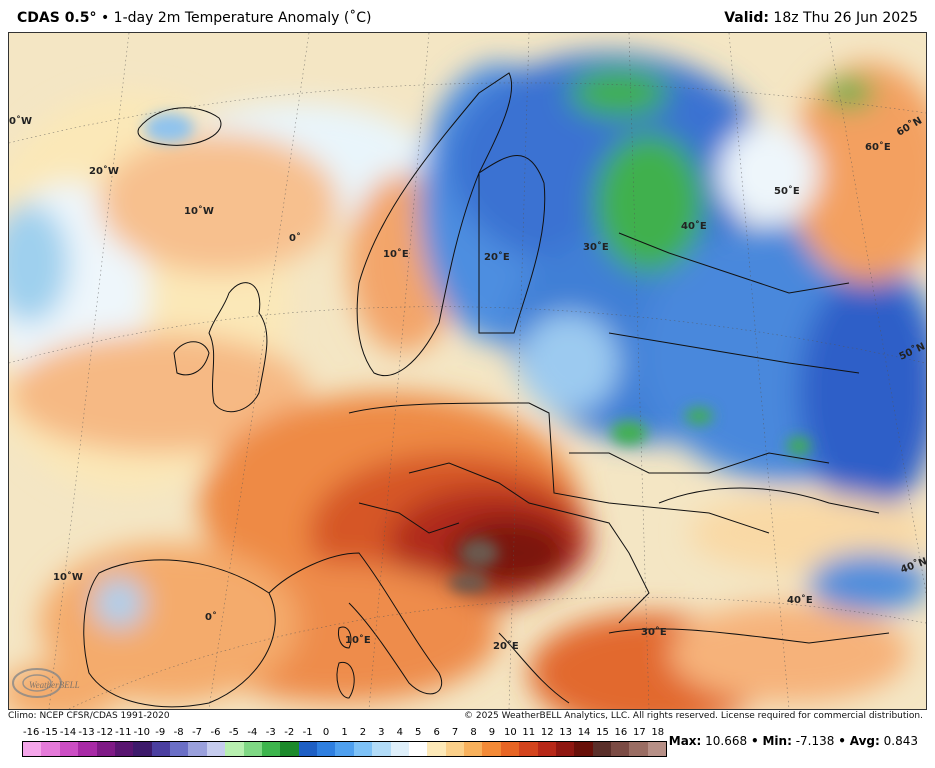  Describe the element at coordinates (49, 732) in the screenshot. I see `colorbar-label: -15` at that location.